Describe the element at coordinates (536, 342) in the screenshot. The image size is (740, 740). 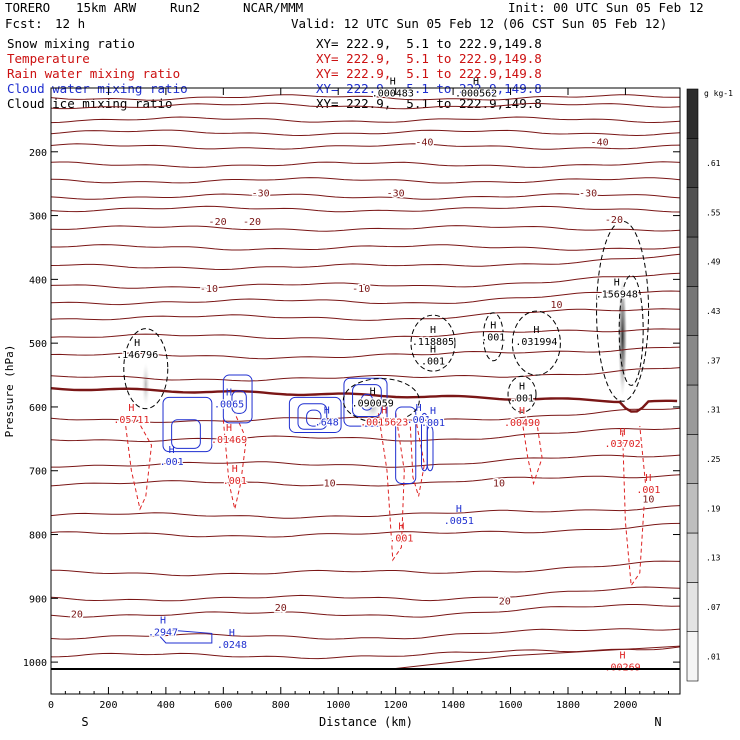
I see `extremum-value: .031994` at that location.